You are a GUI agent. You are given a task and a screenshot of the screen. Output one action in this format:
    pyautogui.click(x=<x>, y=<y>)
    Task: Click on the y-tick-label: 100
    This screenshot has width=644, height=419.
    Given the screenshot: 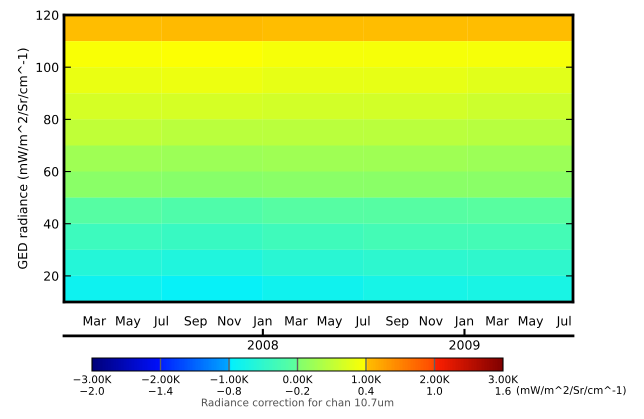 What is the action you would take?
    pyautogui.click(x=47, y=67)
    